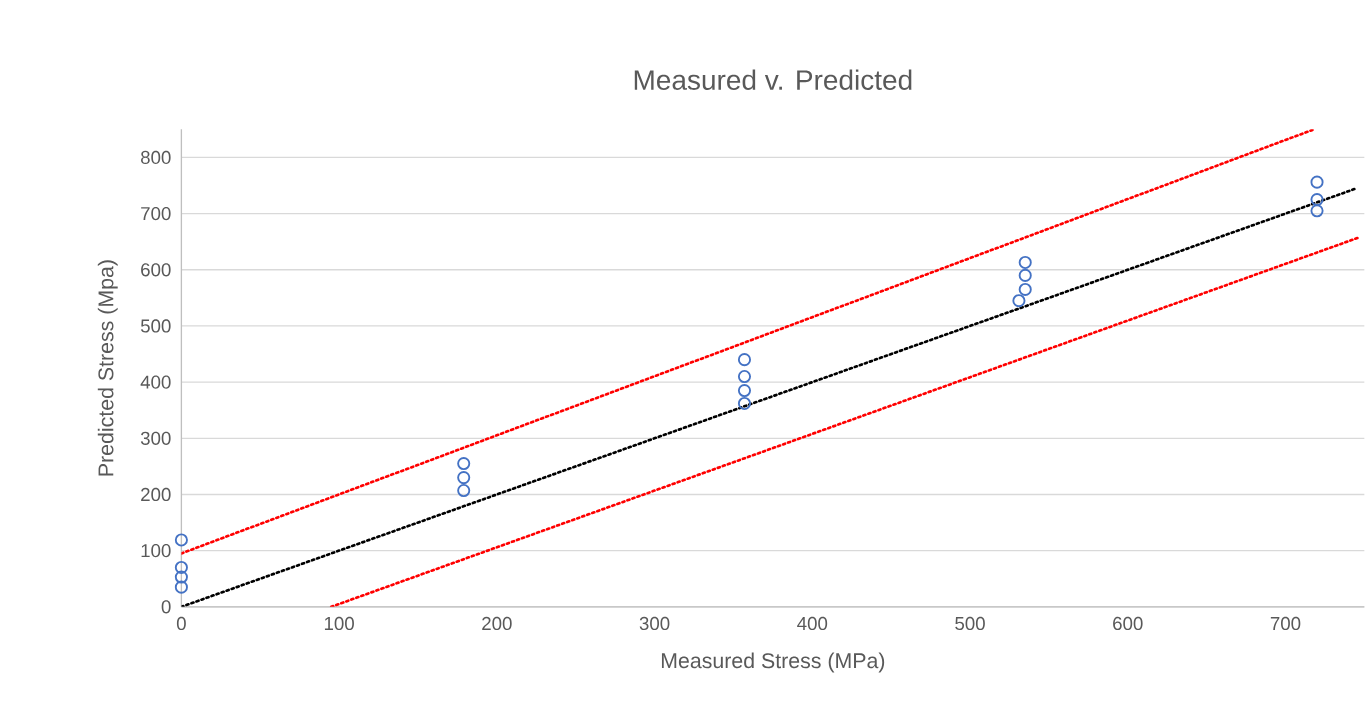 The height and width of the screenshot is (714, 1367). What do you see at coordinates (773, 80) in the screenshot?
I see `chart-title: Measured v. Predicted` at bounding box center [773, 80].